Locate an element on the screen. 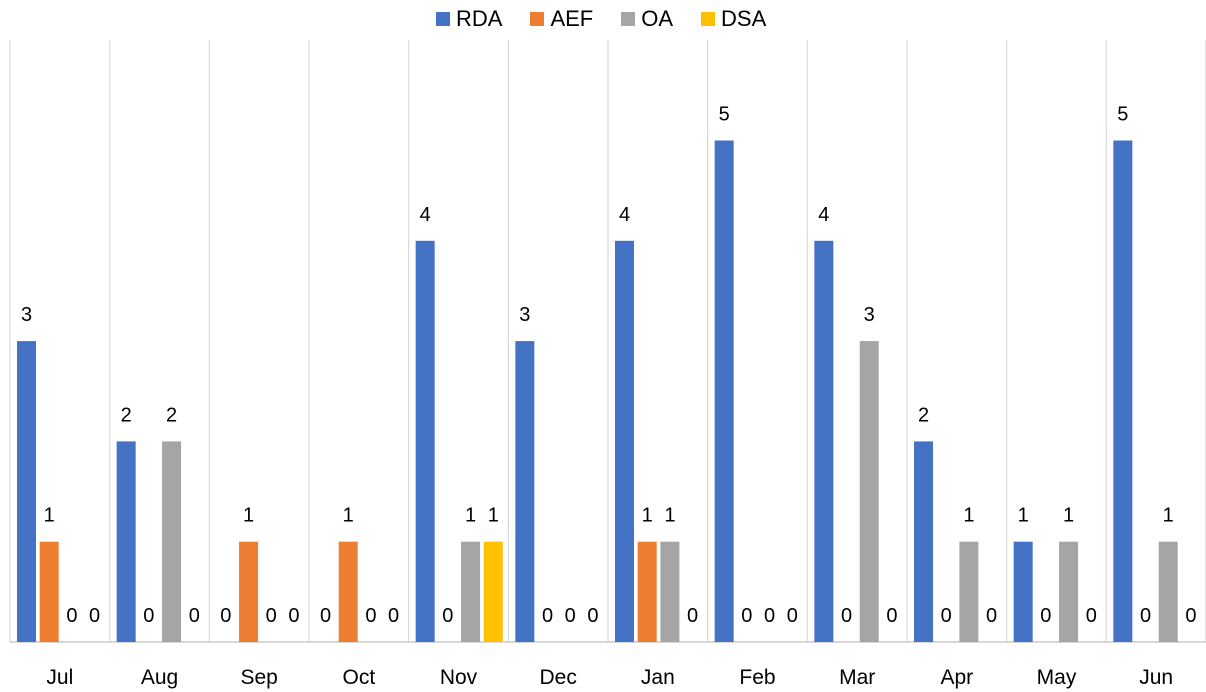  x-tick-label-jan: Jan is located at coordinates (658, 677).